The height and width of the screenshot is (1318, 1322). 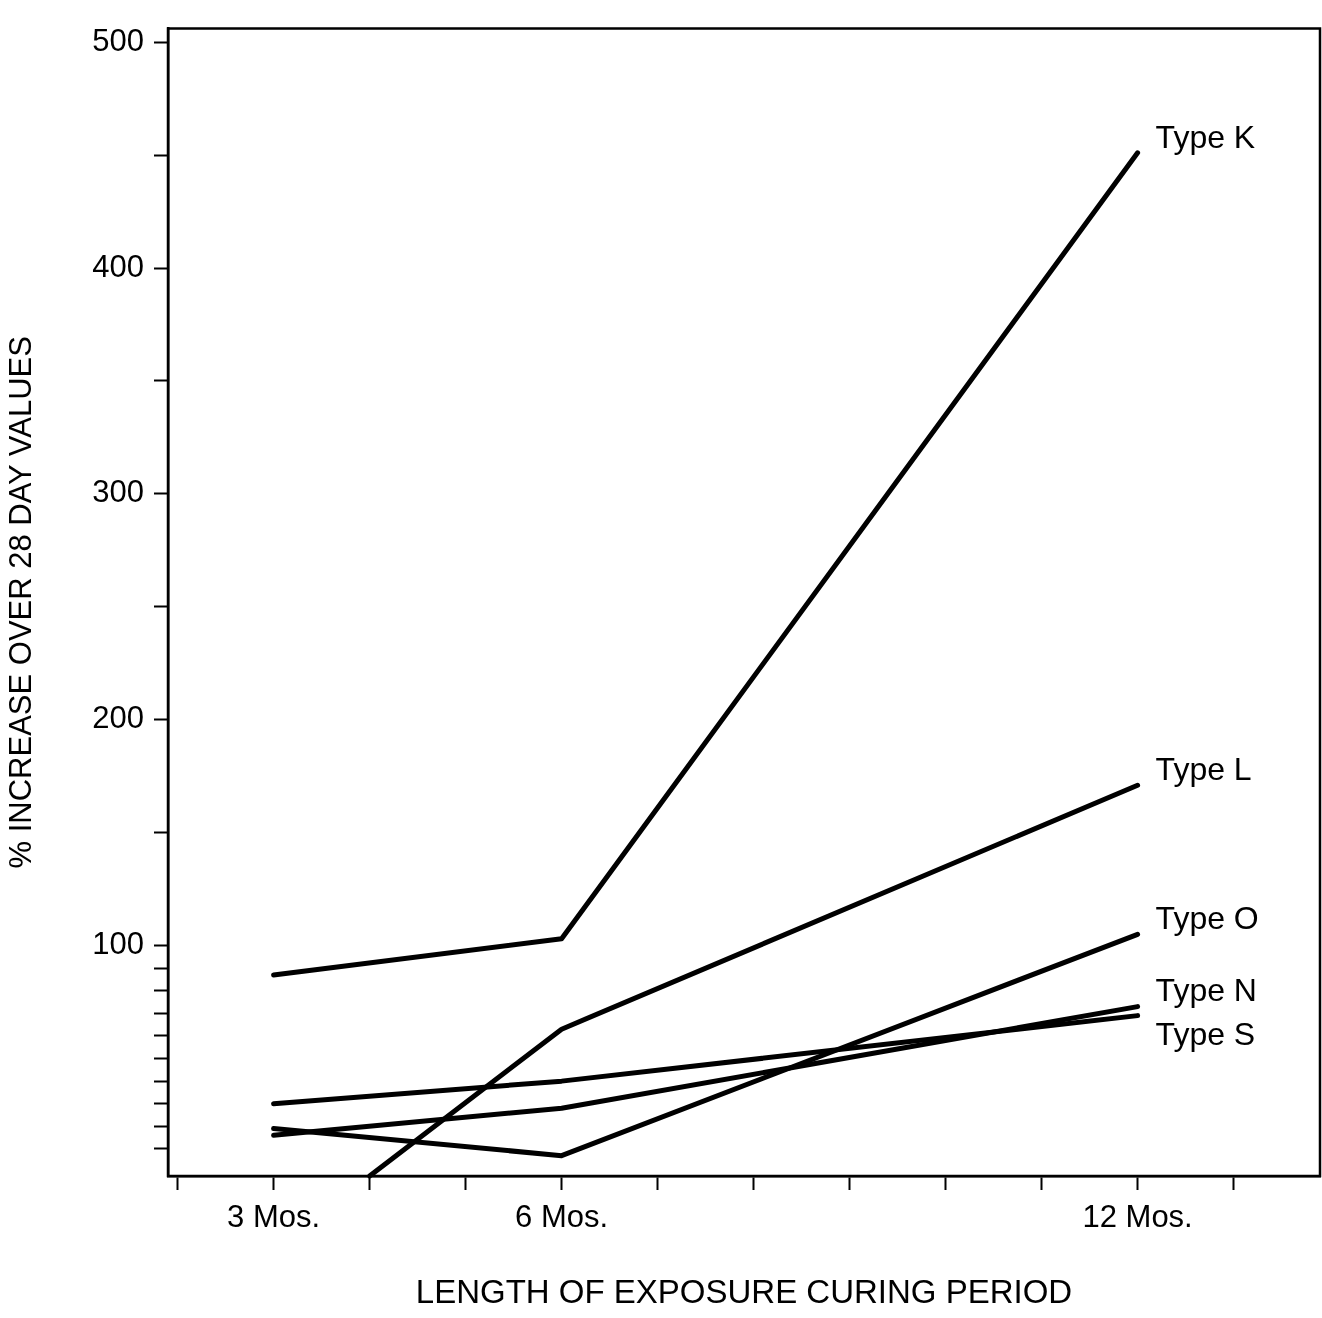 What do you see at coordinates (118, 492) in the screenshot?
I see `y-tick-label: 300` at bounding box center [118, 492].